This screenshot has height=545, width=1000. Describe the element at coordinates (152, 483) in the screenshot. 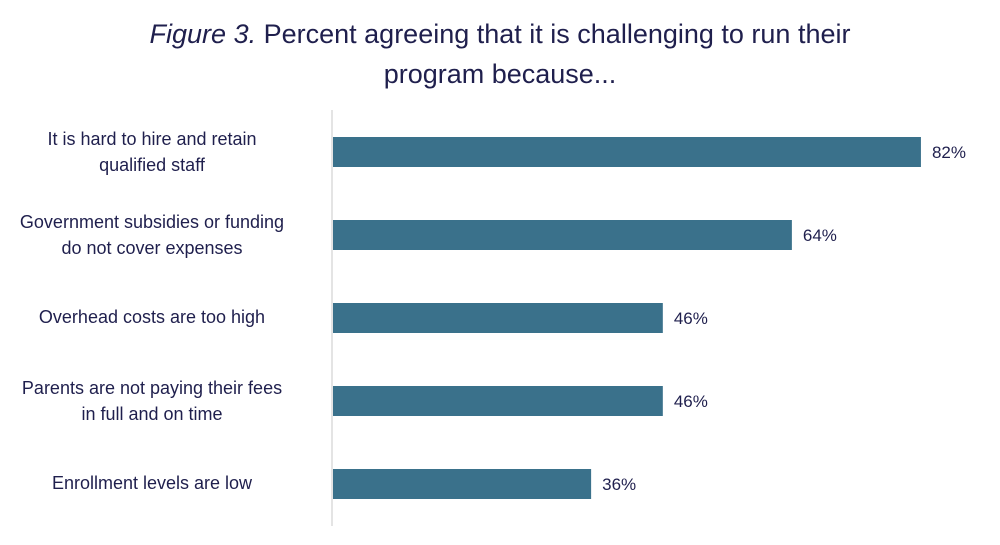

I see `category-label-4-line-0: Enrollment levels are low` at that location.